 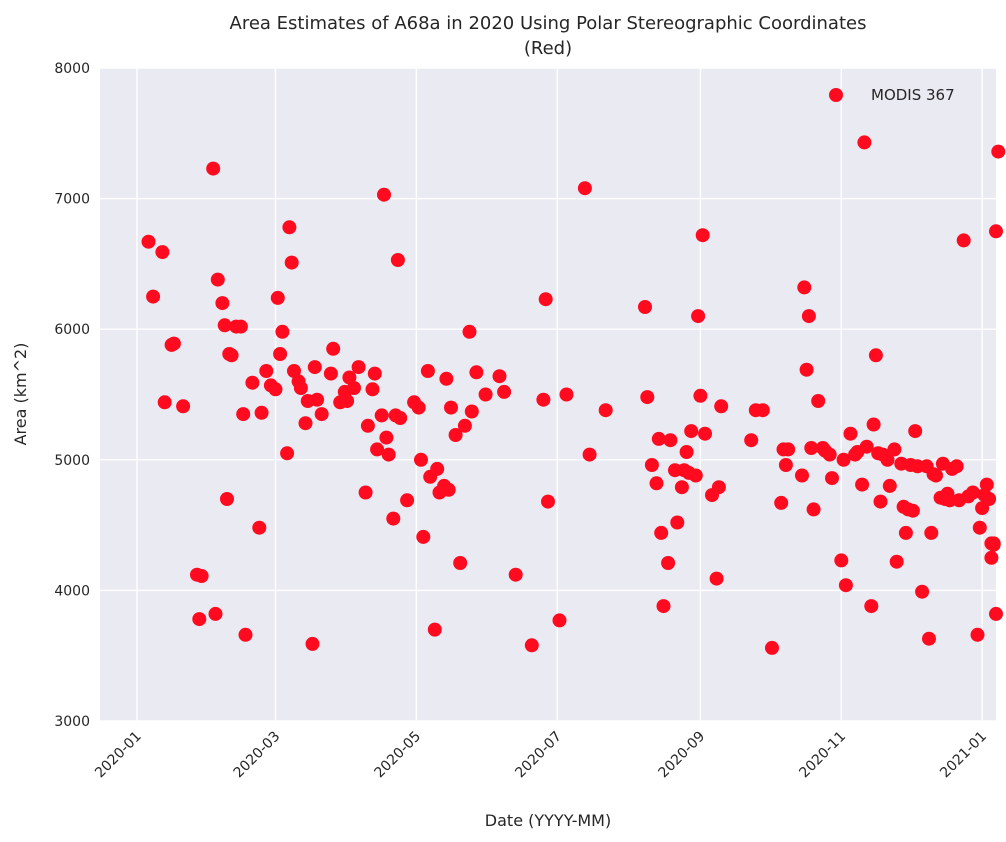 I want to click on y-tick-labels: 3000 4000 5000 6000 7000 8000, so click(x=72, y=395).